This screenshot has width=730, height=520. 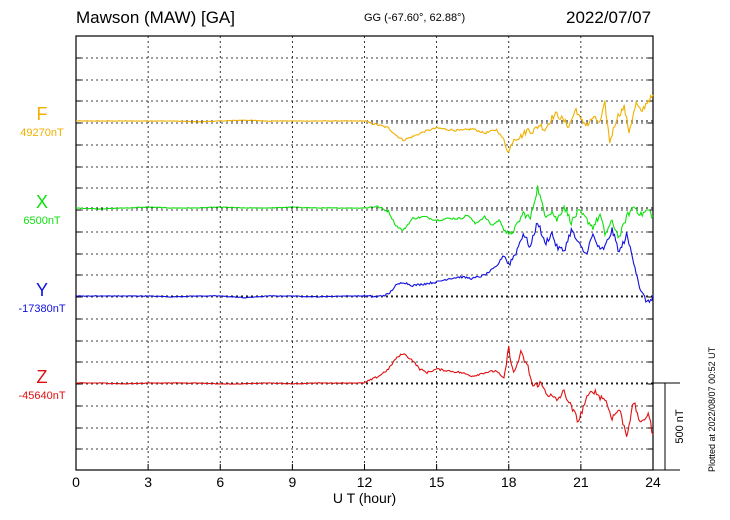 What do you see at coordinates (155, 17) in the screenshot?
I see `station-title: Mawson (MAW) [GA]` at bounding box center [155, 17].